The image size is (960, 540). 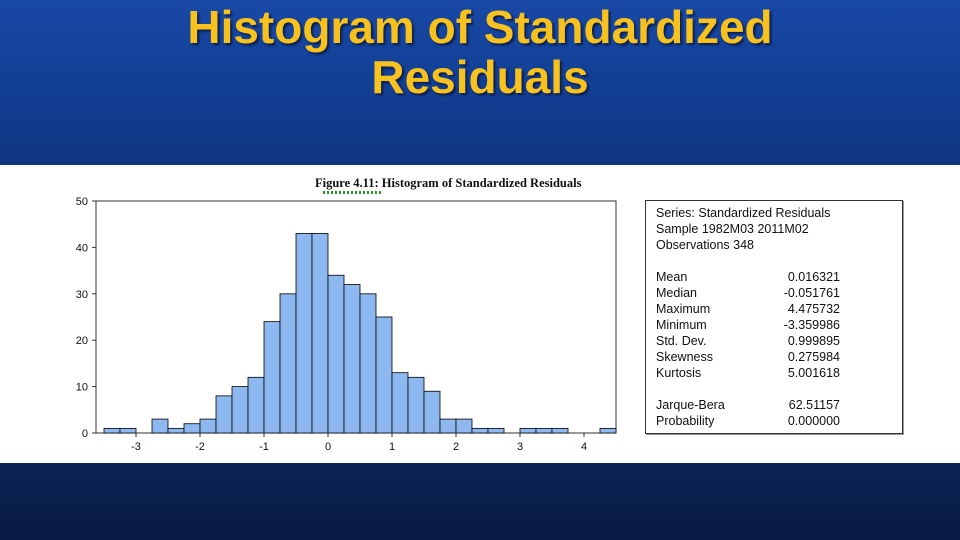 I want to click on y-tick-label: 40, so click(x=82, y=248).